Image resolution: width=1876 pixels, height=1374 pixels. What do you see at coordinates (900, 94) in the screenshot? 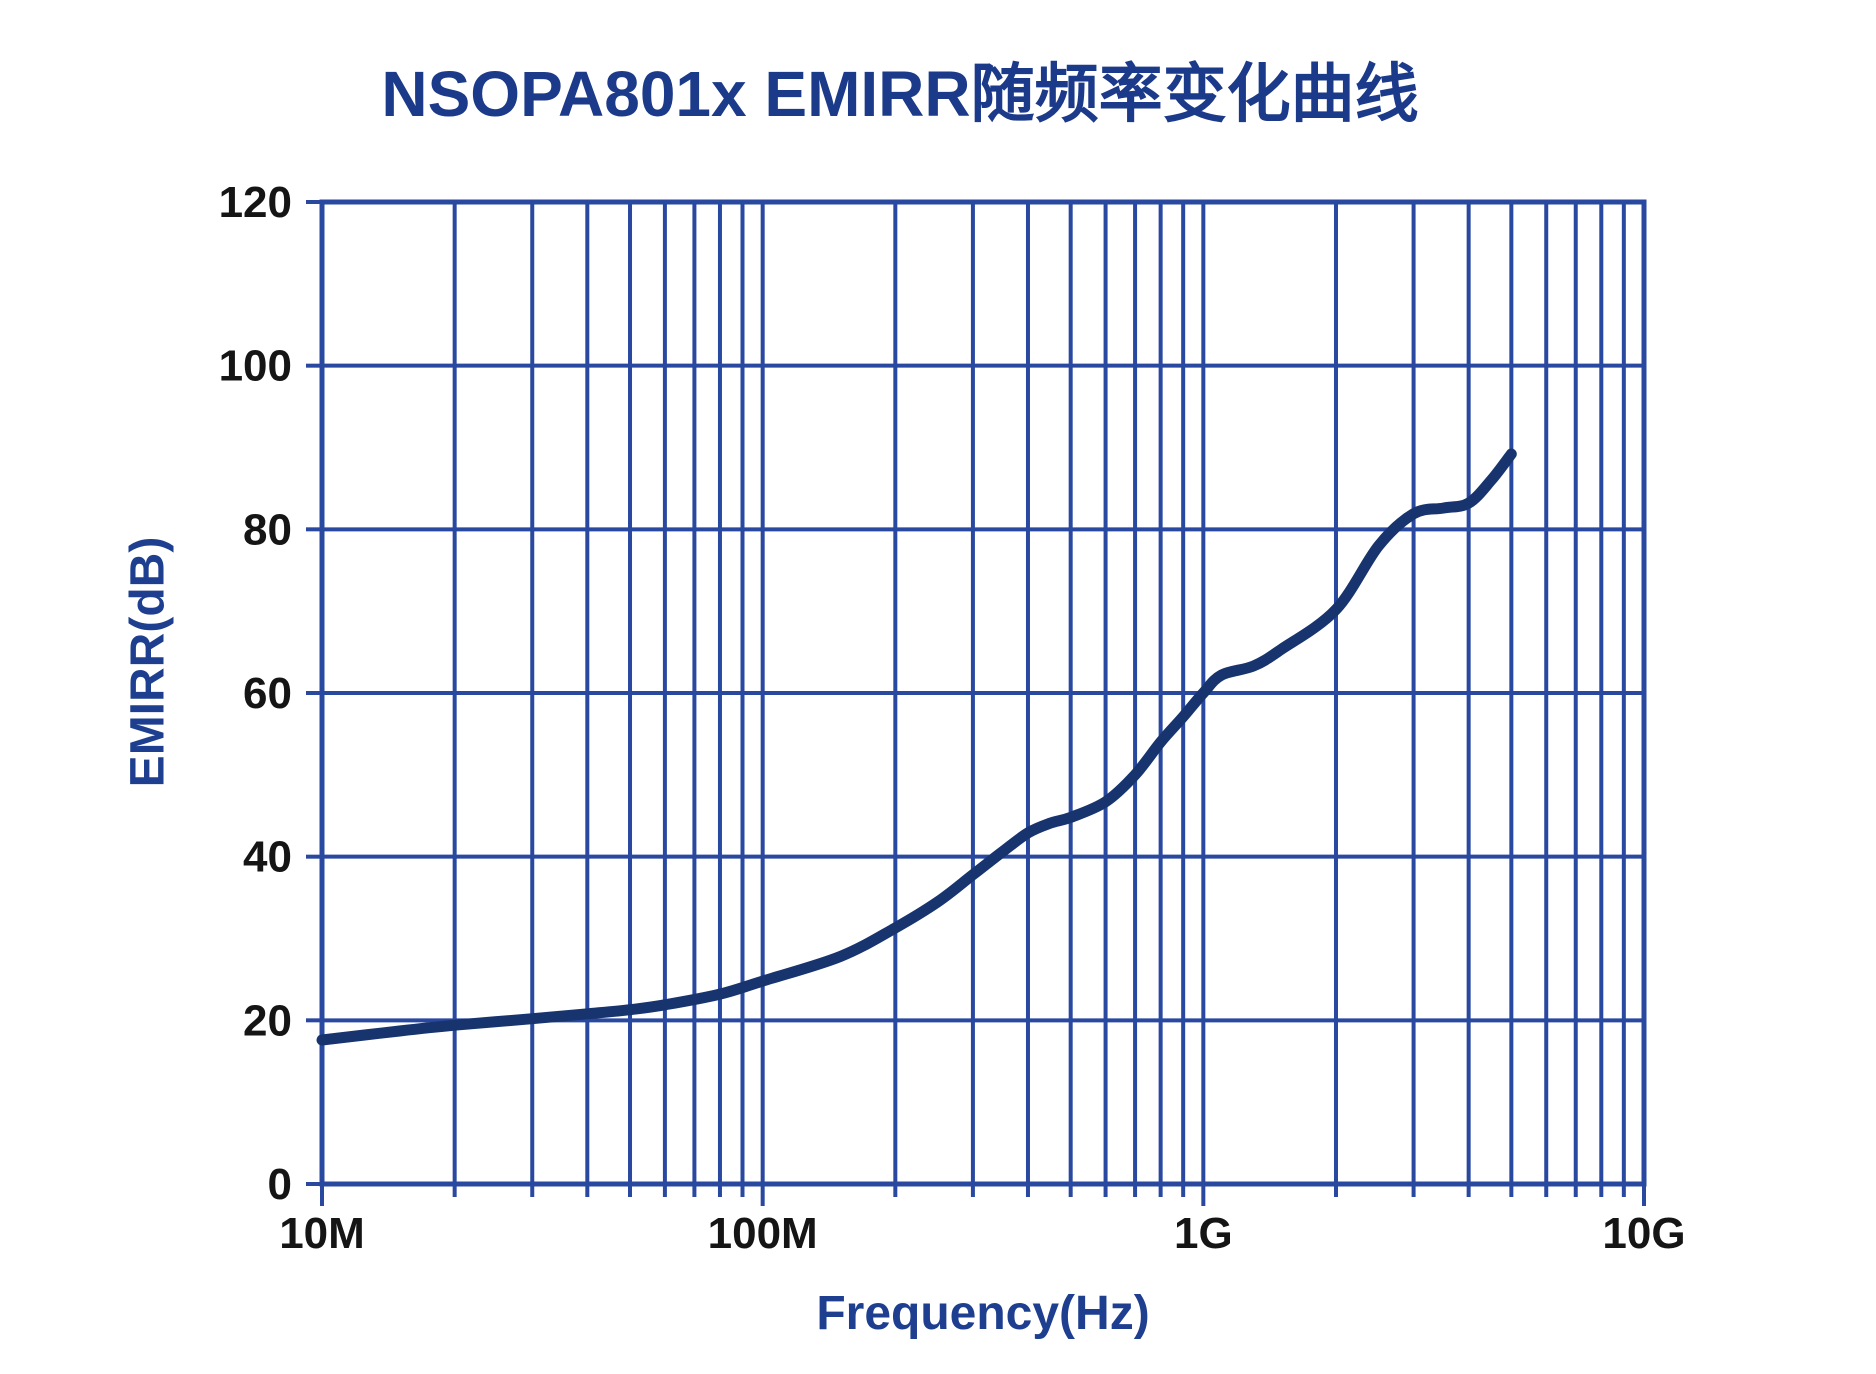
I see `chart-title: NSOPA801x EMIRR随频率变化曲线` at bounding box center [900, 94].